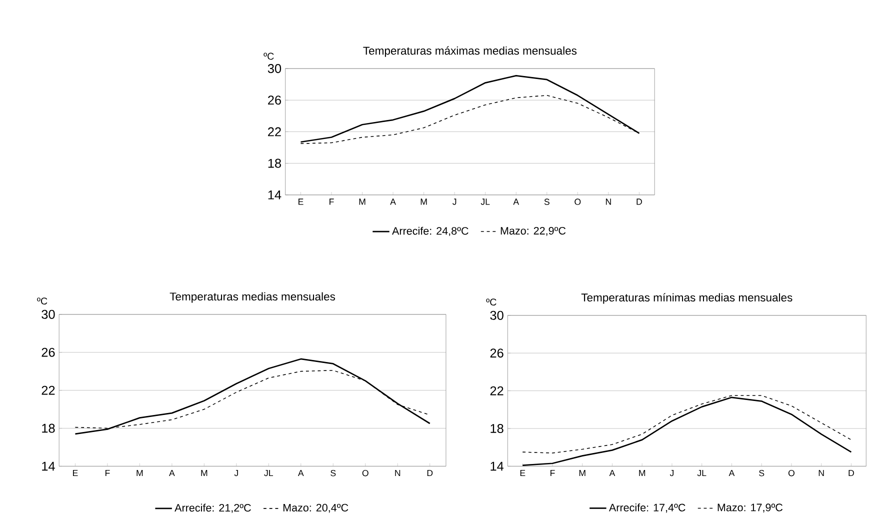 The image size is (873, 528). Describe the element at coordinates (212, 508) in the screenshot. I see `legend-label: Arrecife: 21,2ºC` at that location.